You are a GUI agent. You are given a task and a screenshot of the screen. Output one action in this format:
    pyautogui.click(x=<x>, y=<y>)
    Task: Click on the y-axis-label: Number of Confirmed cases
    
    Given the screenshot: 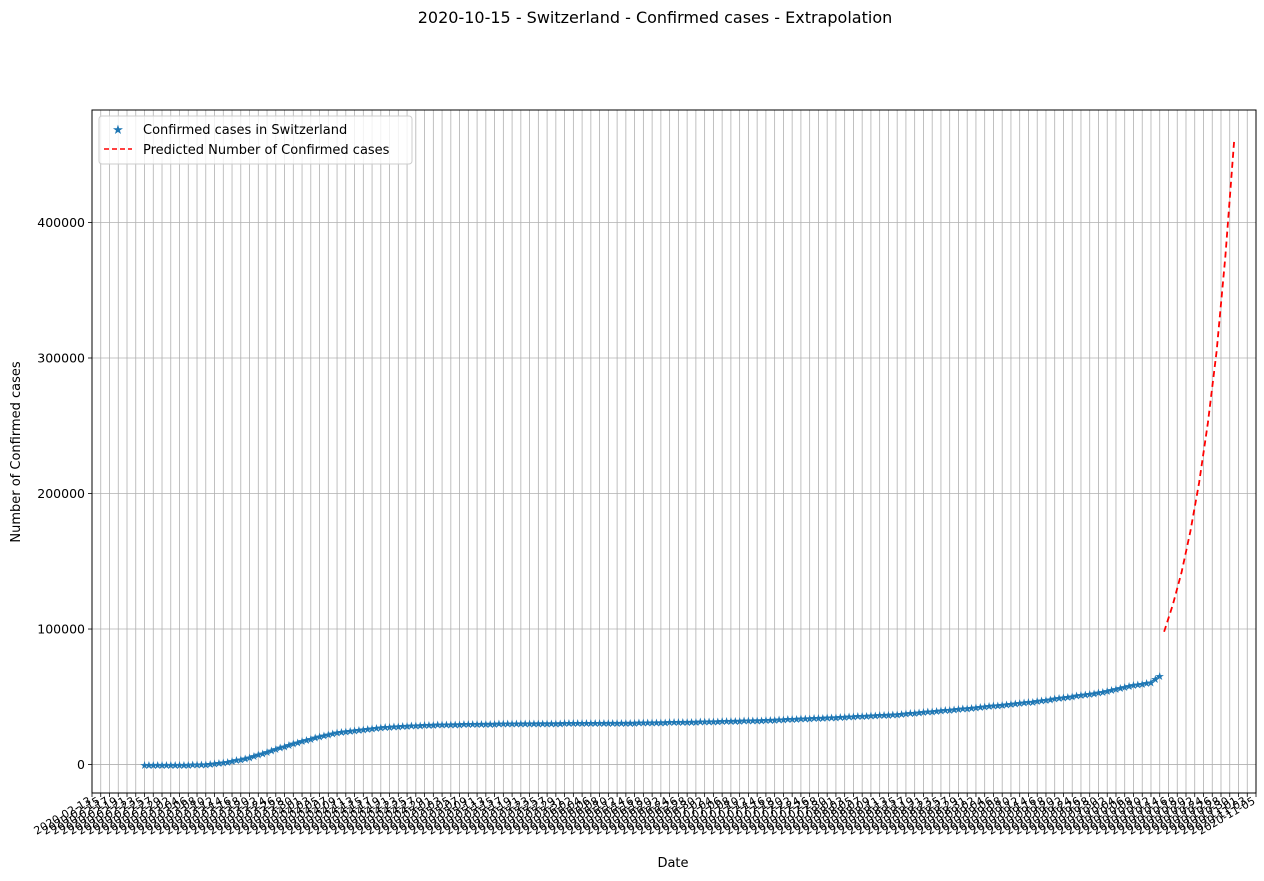 What is the action you would take?
    pyautogui.click(x=16, y=452)
    